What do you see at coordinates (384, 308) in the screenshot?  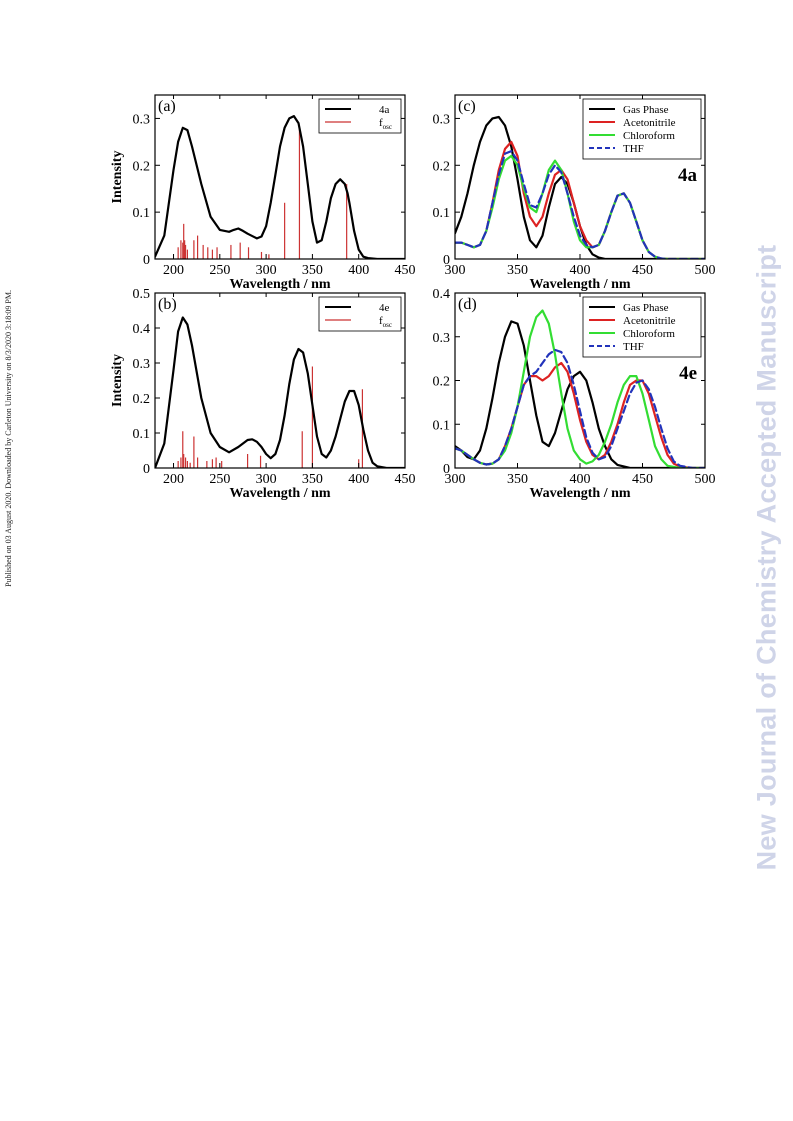 I see `legend-entry-label: 4e` at bounding box center [384, 308].